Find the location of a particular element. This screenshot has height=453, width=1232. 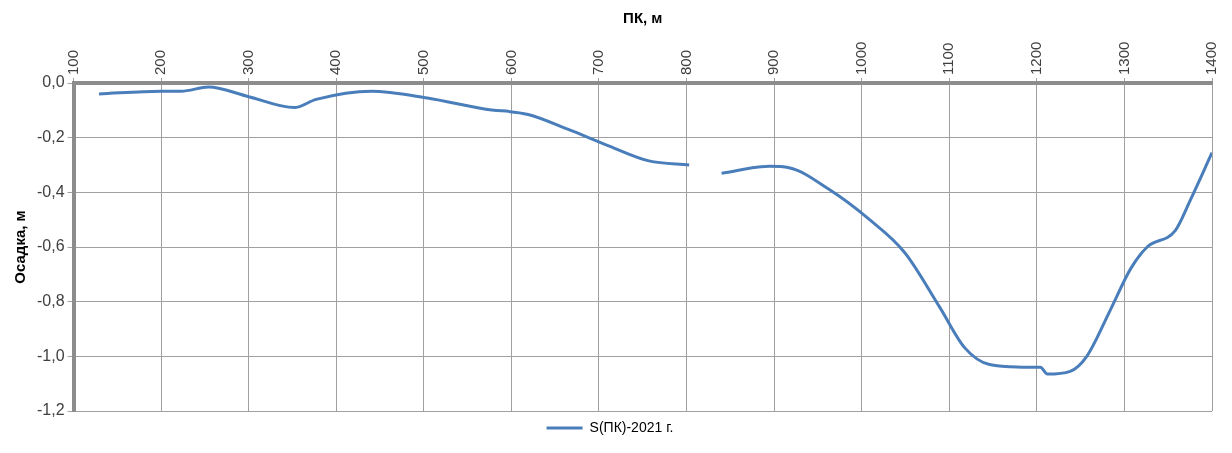

x-tick-label: 700 is located at coordinates (598, 62).